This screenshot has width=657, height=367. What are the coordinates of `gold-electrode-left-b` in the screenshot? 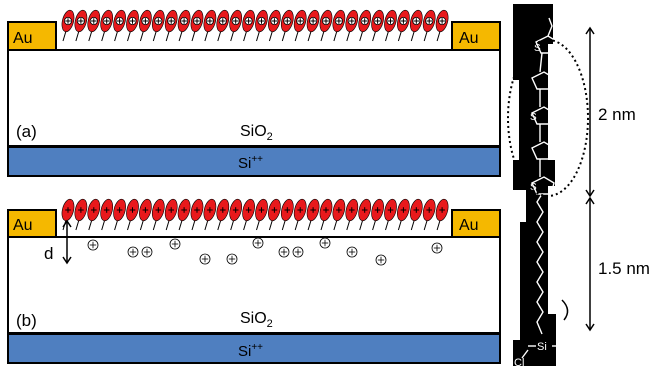 It's located at (32, 223).